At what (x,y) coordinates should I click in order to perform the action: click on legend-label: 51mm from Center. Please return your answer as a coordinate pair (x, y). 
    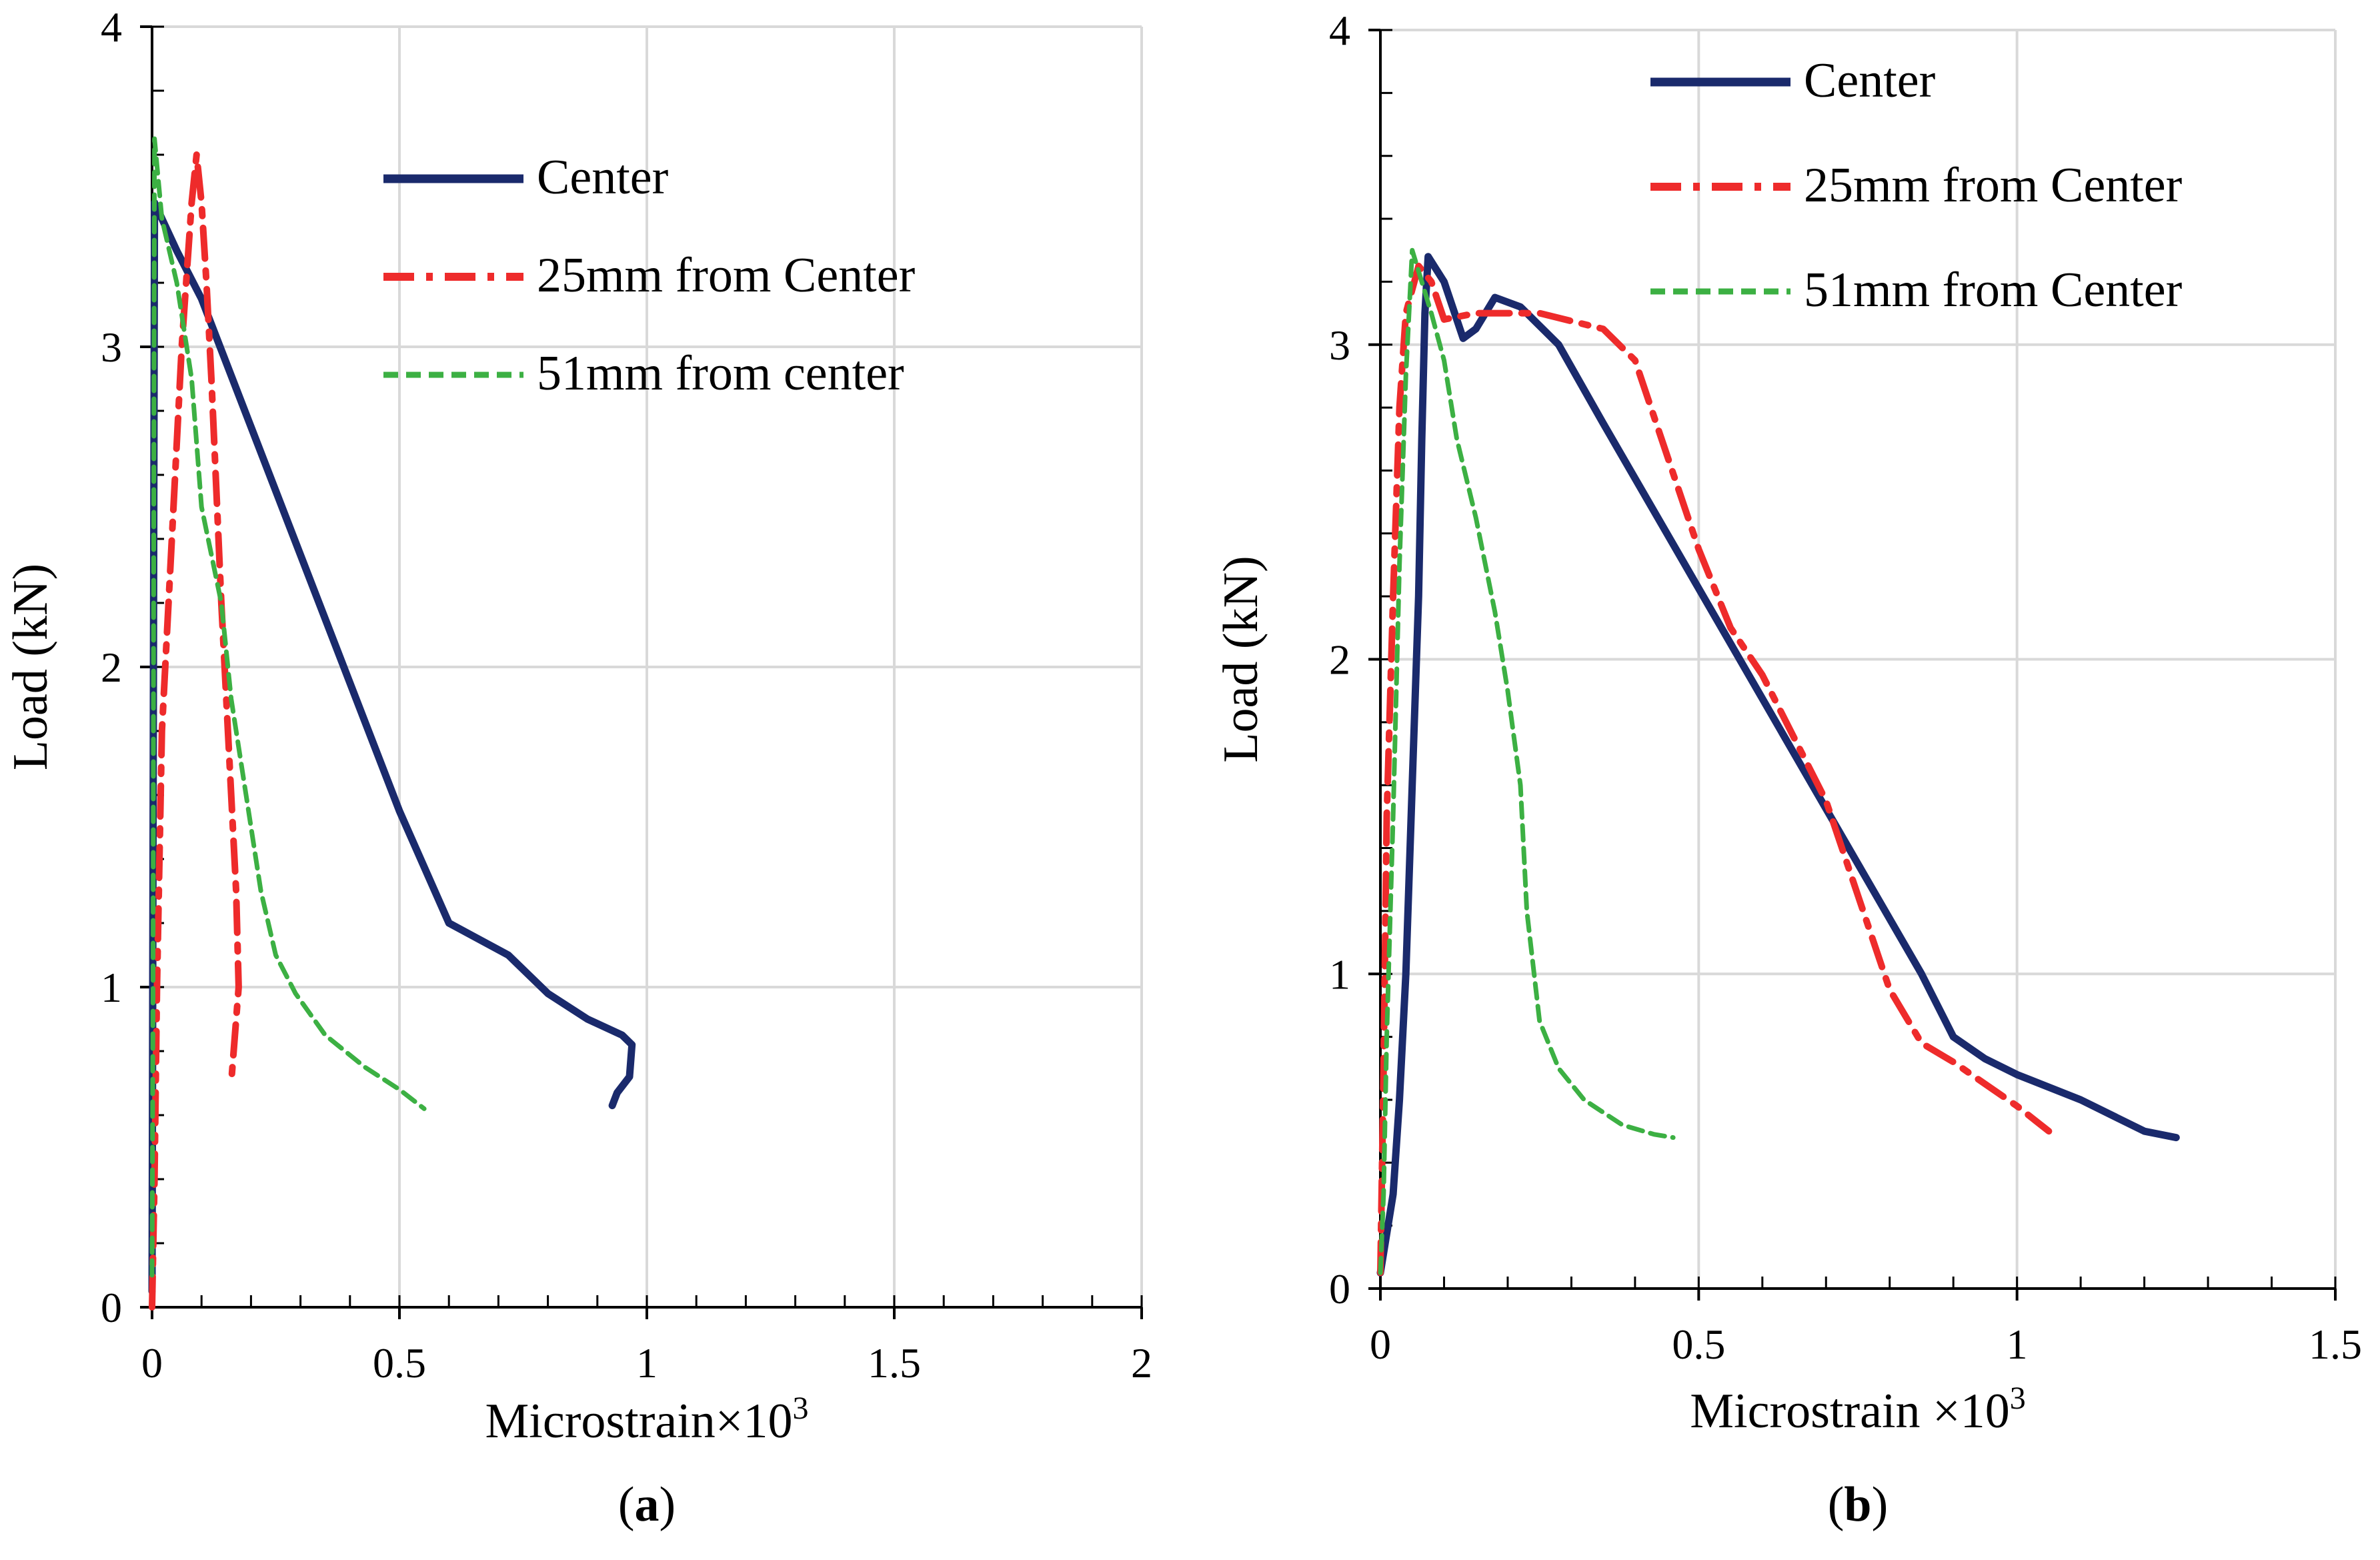
    Looking at the image, I should click on (1993, 290).